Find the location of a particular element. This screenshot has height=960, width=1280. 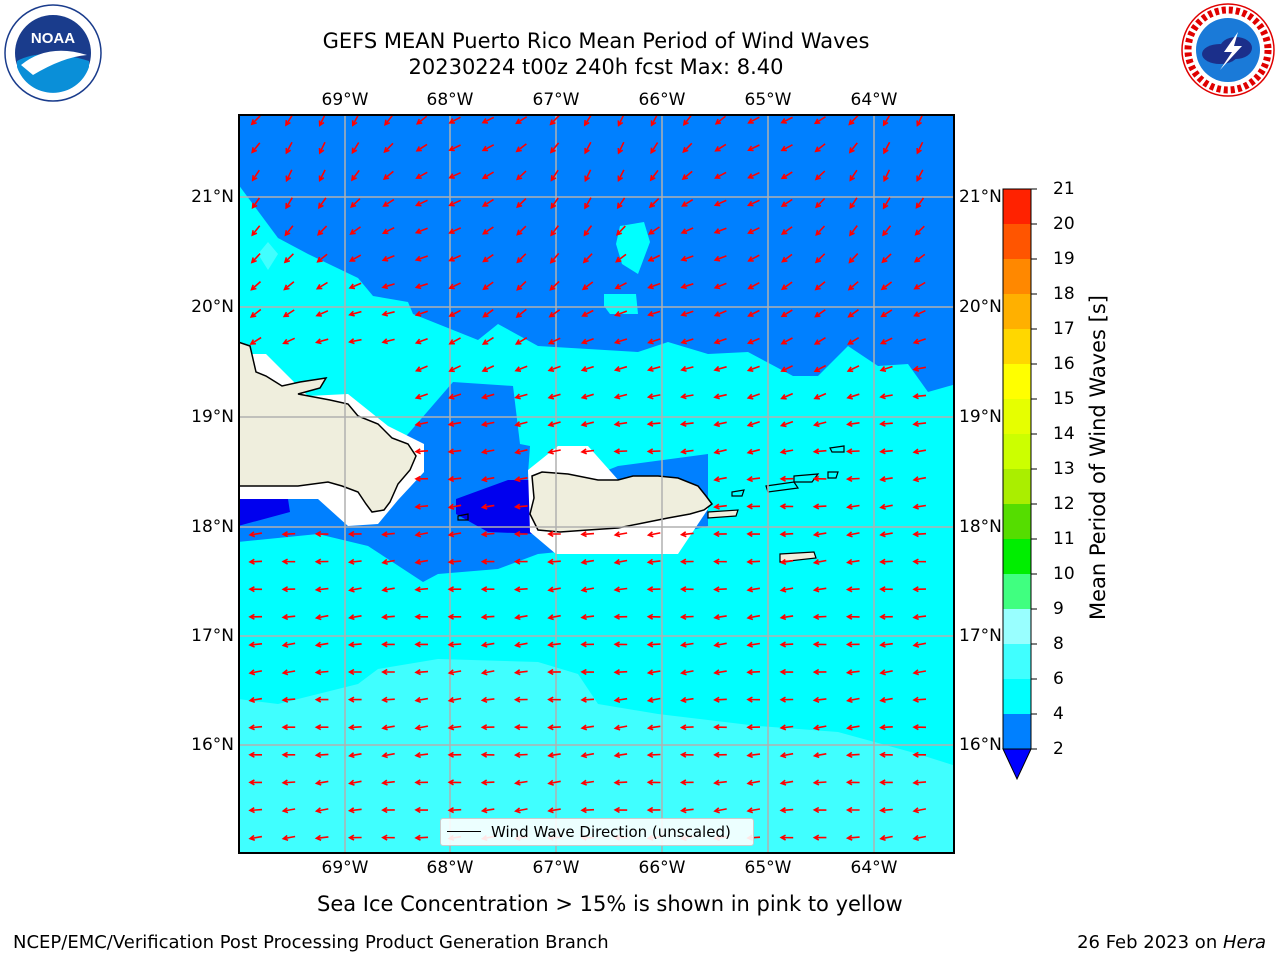

colorbar is located at coordinates (1019, 484).